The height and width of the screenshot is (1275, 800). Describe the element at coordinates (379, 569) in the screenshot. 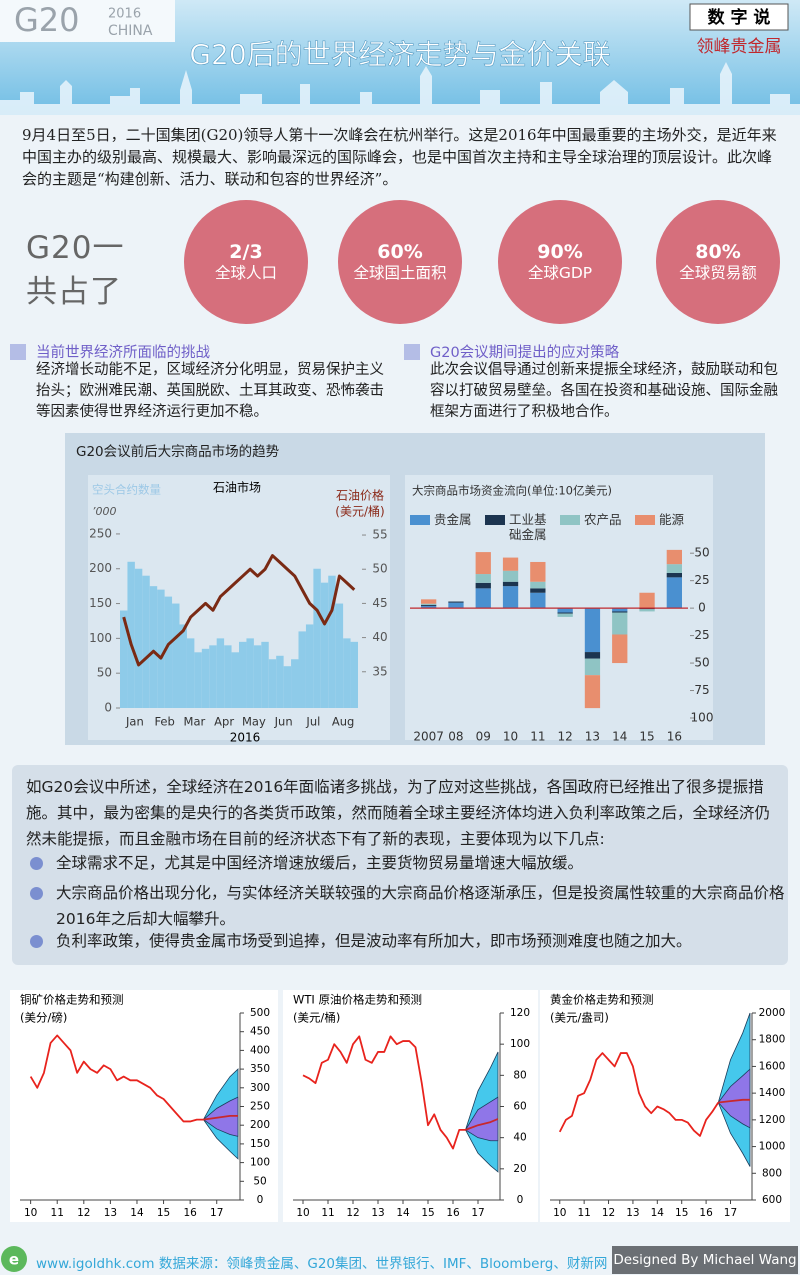

I see `y2-tick-label: 50` at that location.